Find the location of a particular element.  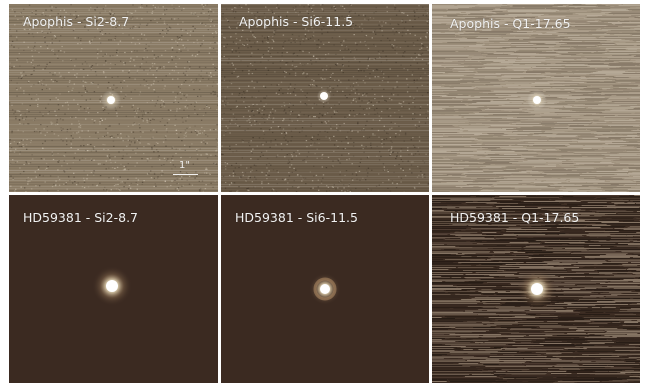

panel-label: HD59381 - Si2-8.7 is located at coordinates (80, 217).